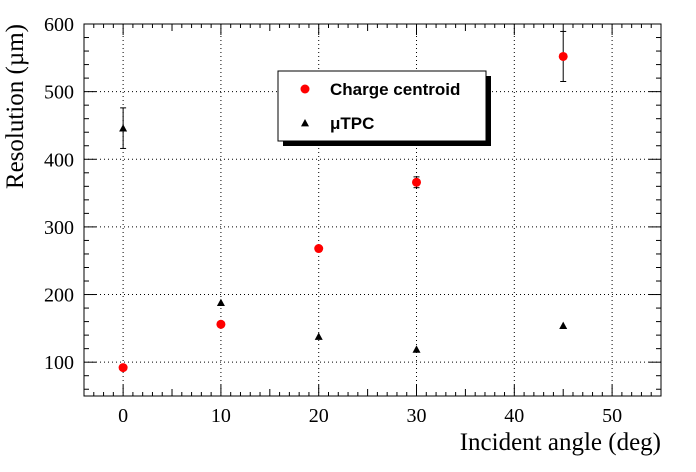 Image resolution: width=696 pixels, height=472 pixels. Describe the element at coordinates (123, 416) in the screenshot. I see `x-tick-label: 0` at that location.